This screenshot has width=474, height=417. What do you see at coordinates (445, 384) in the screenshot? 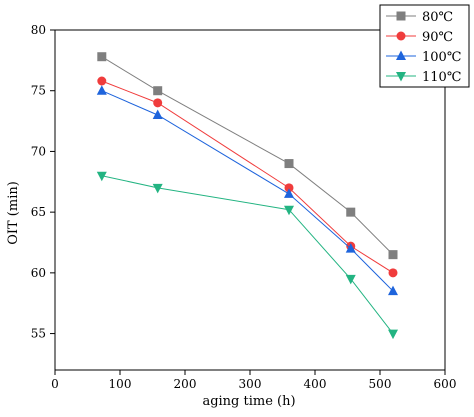
I see `x-tick-label: 600` at bounding box center [445, 384].